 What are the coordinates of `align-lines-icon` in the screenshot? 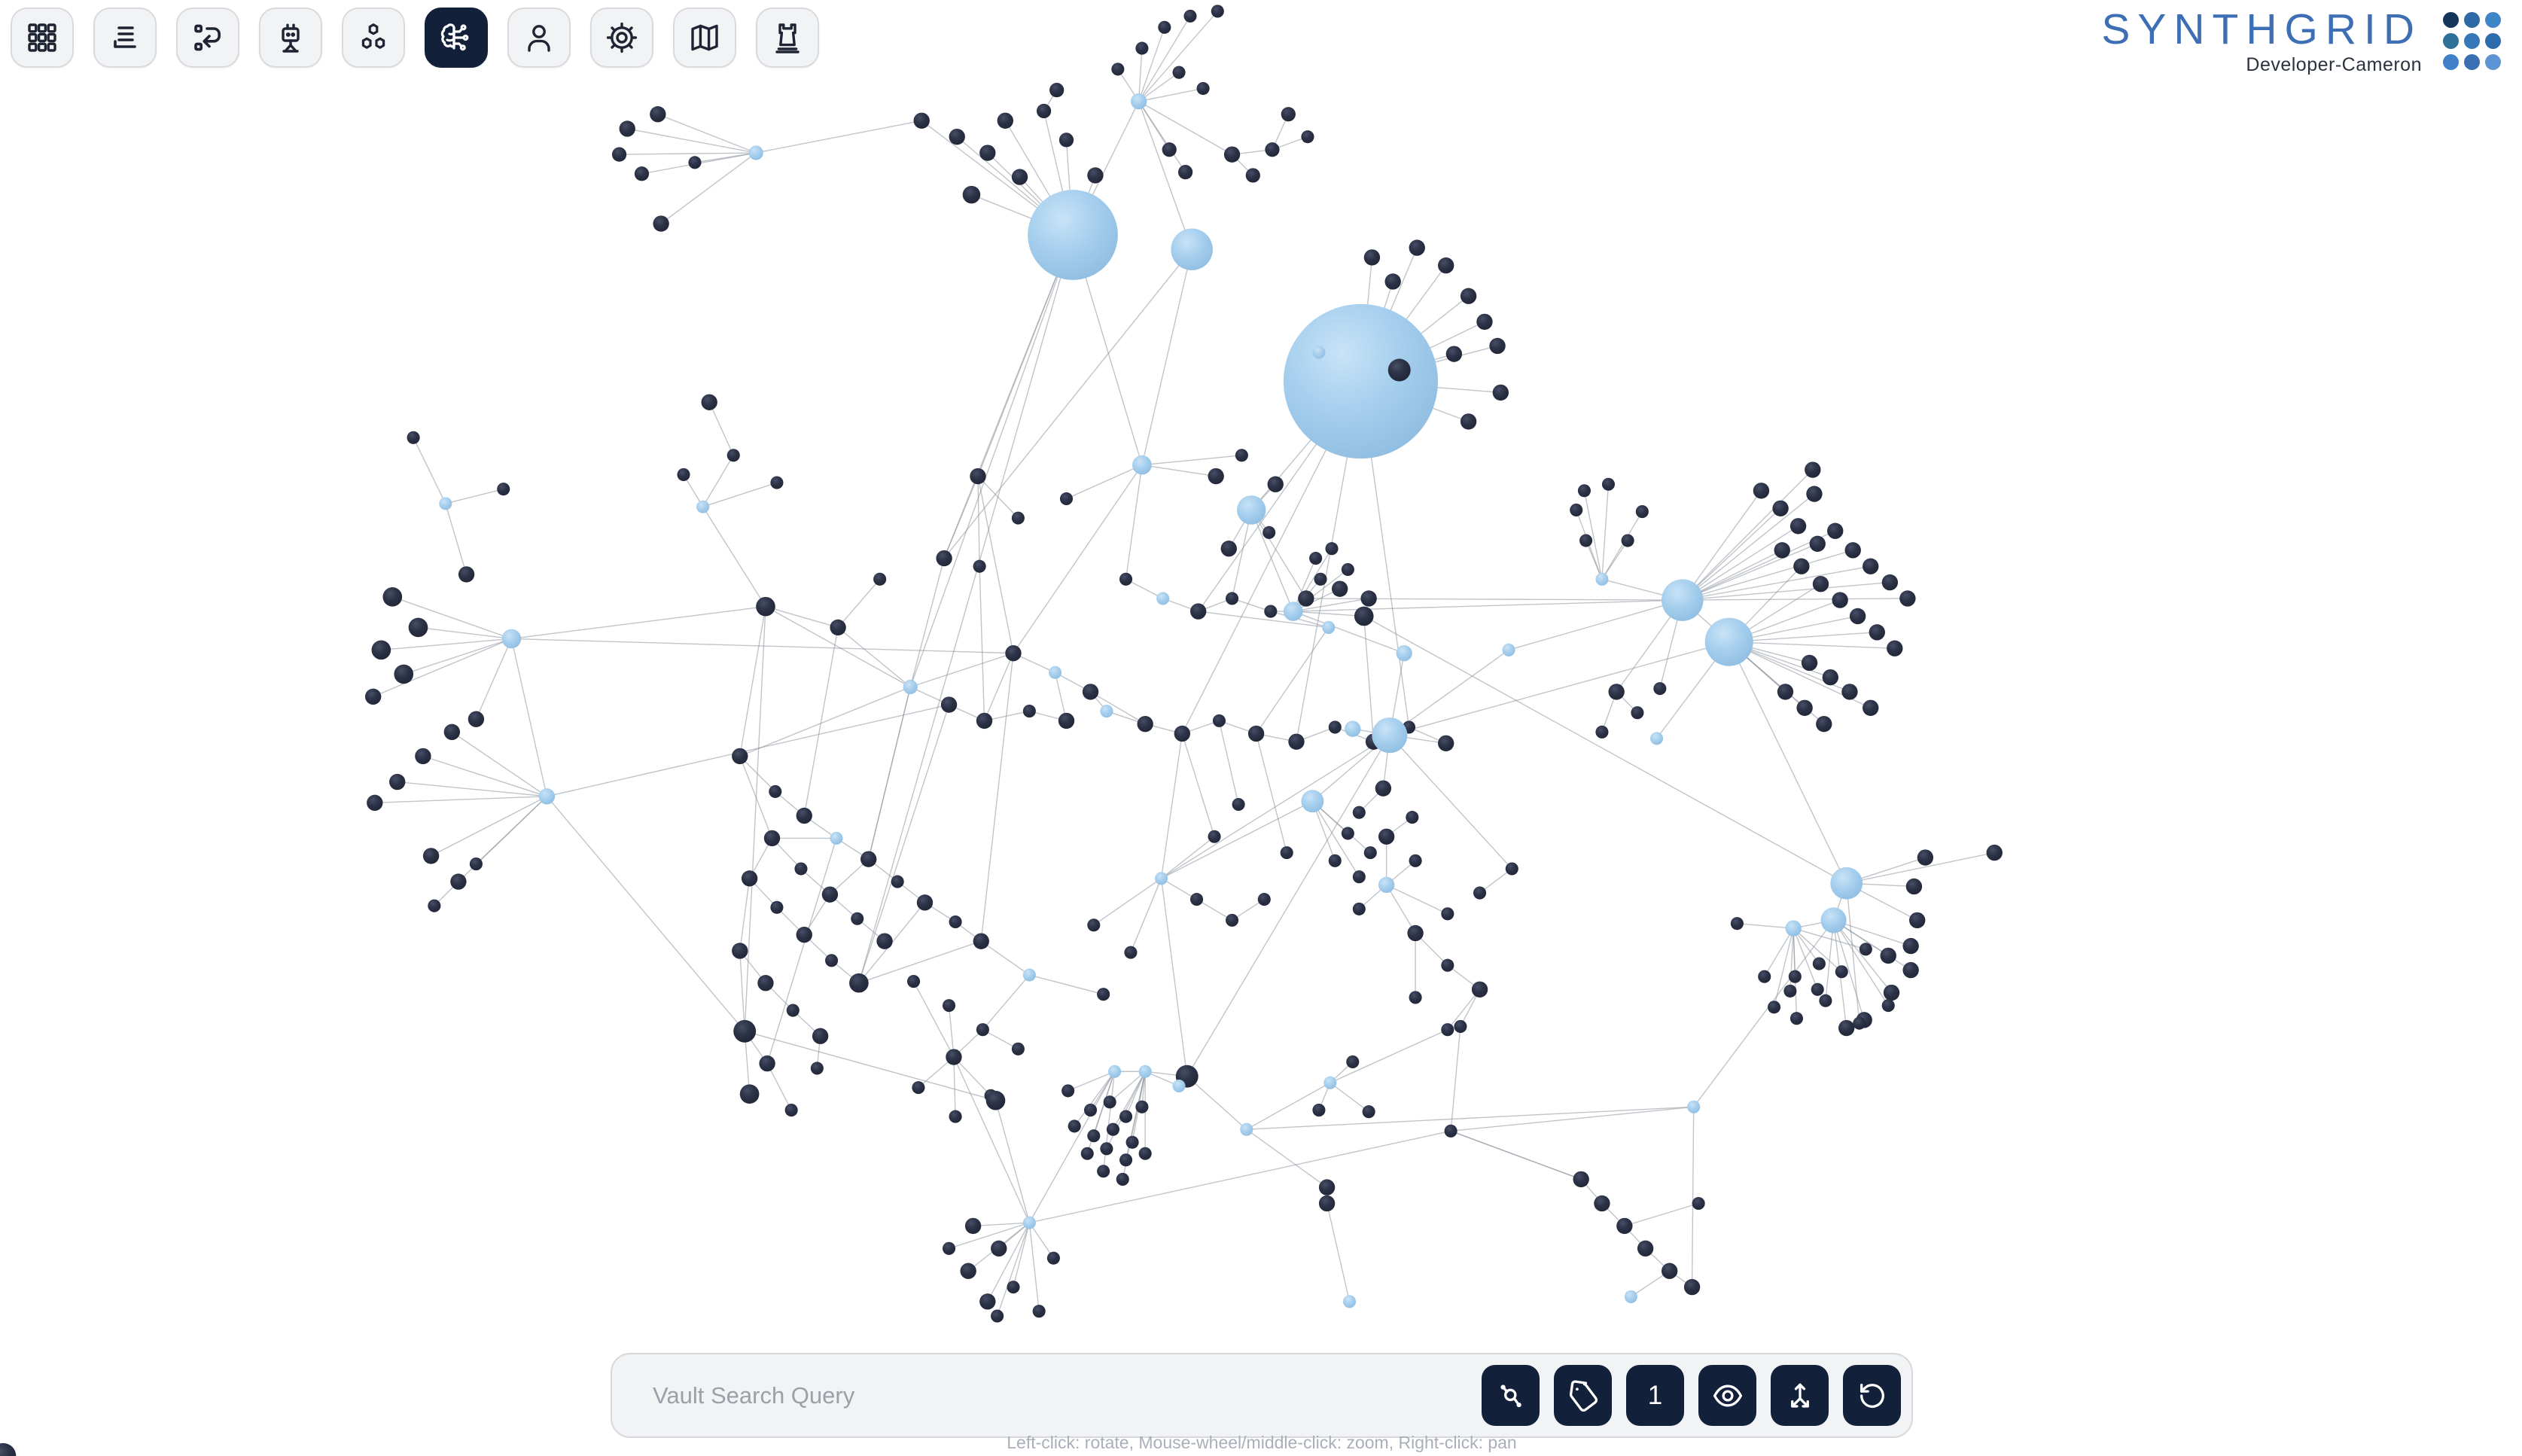 It's located at (125, 38).